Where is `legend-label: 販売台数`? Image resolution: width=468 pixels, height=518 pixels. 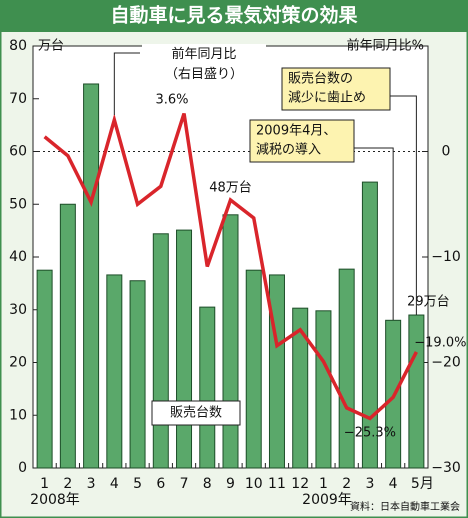 legend-label: 販売台数 is located at coordinates (196, 413).